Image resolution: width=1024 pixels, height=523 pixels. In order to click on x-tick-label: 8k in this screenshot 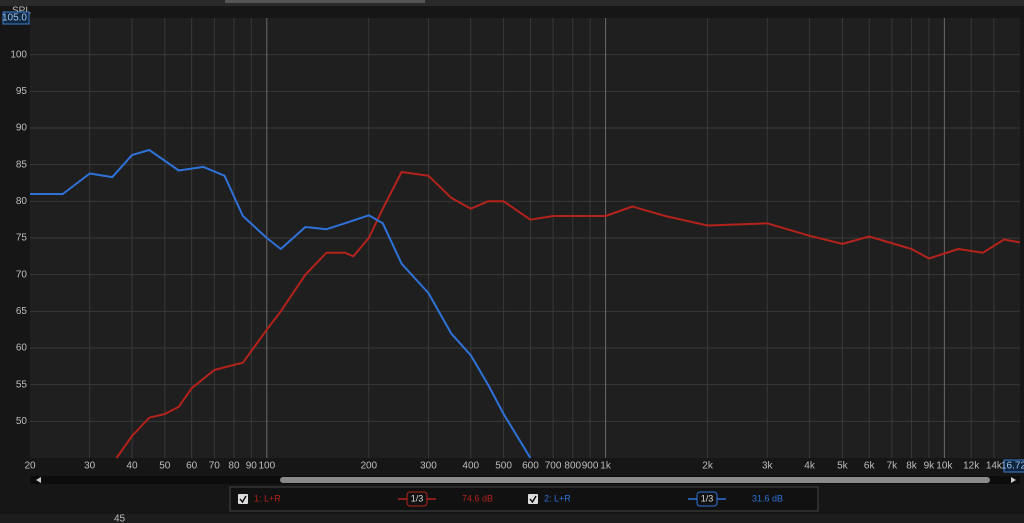, I will do `click(912, 466)`.